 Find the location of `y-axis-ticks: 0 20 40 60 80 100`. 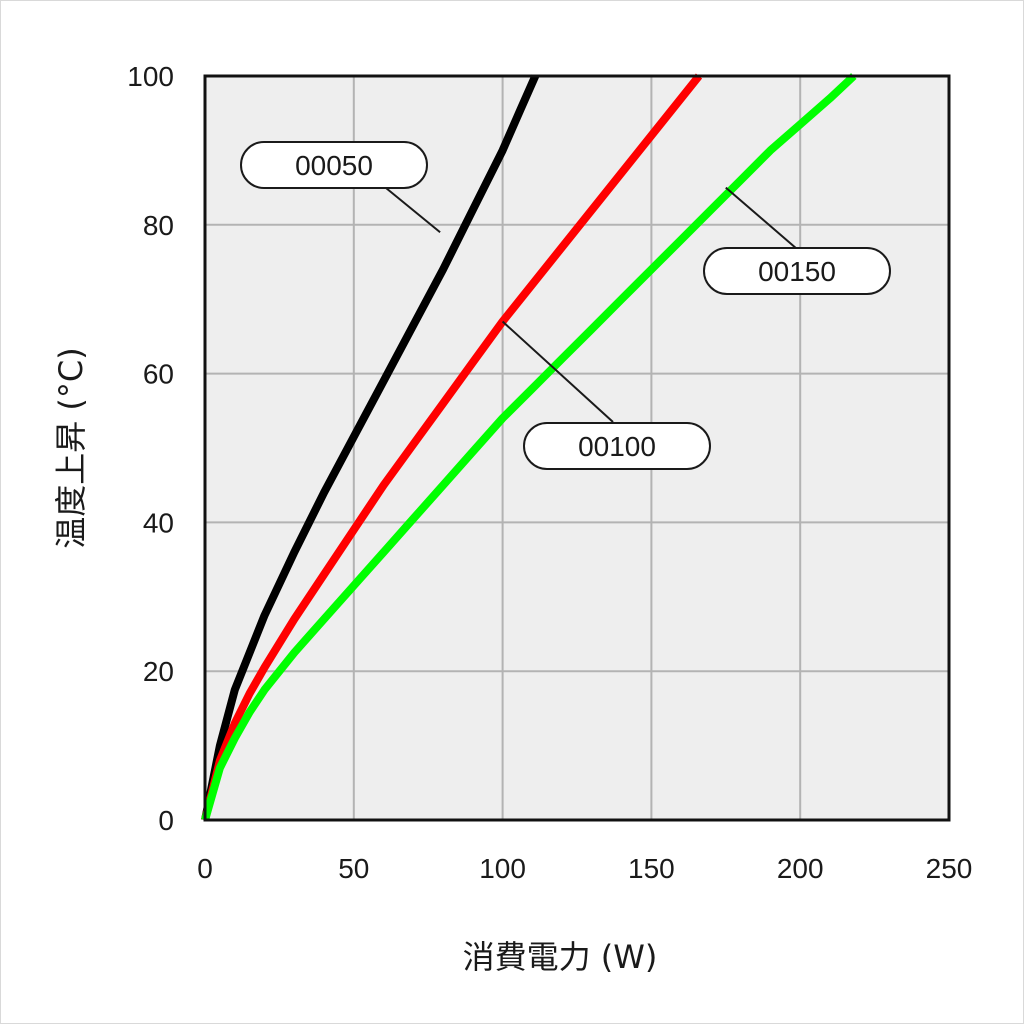

y-axis-ticks: 0 20 40 60 80 100 is located at coordinates (150, 448).